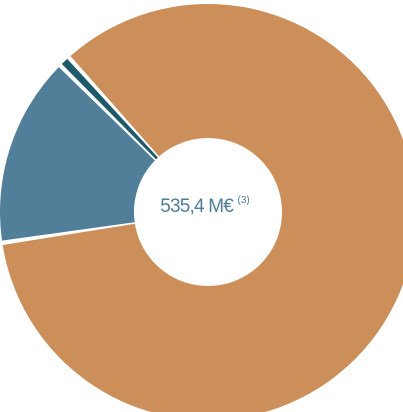 This screenshot has height=412, width=403. I want to click on center-total-value: 535,4 M€, so click(197, 206).